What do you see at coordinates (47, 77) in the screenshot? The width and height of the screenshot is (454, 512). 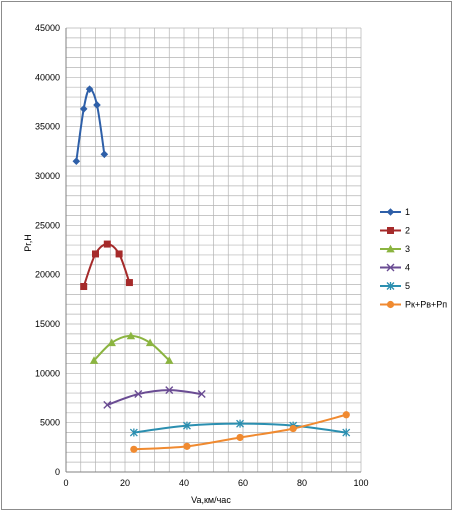 I see `y-tick-label: 40000` at bounding box center [47, 77].